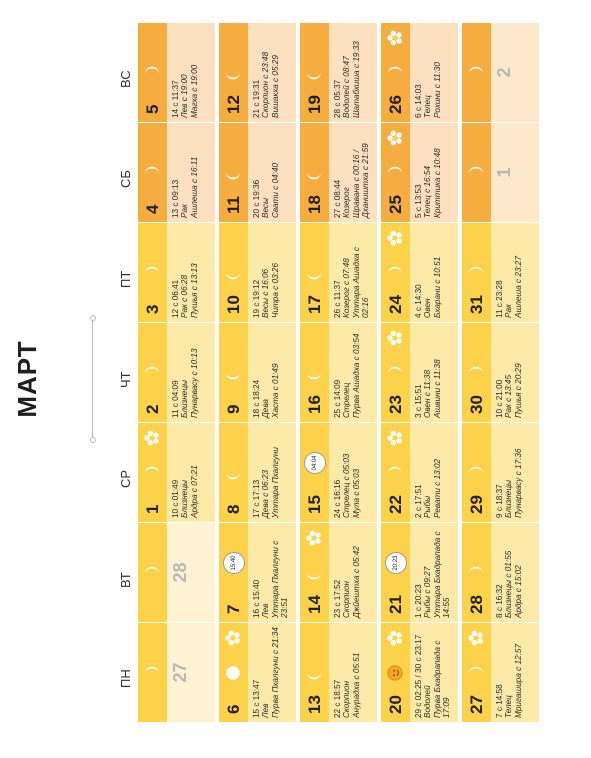 This screenshot has height=758, width=591. I want to click on calendar-cell-empty: 2, so click(500, 72).